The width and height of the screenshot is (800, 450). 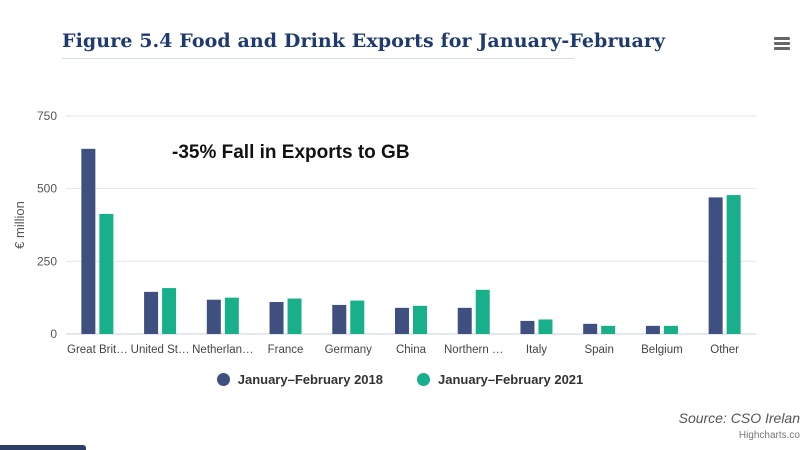 What do you see at coordinates (598, 350) in the screenshot?
I see `x-tick-label: Spain` at bounding box center [598, 350].